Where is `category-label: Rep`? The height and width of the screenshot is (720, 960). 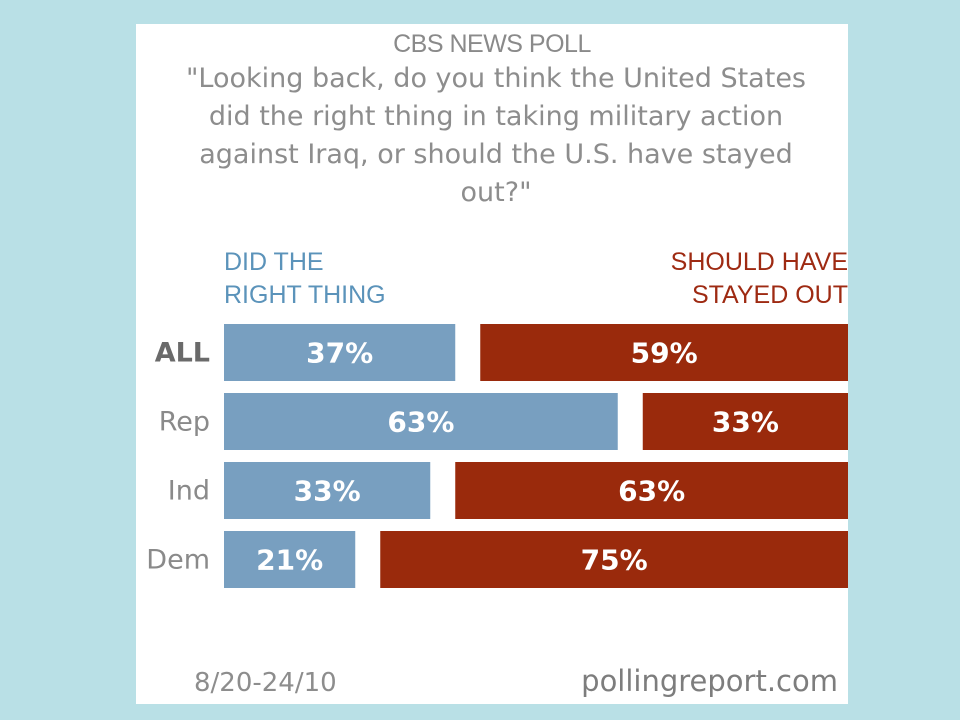 category-label: Rep is located at coordinates (184, 422).